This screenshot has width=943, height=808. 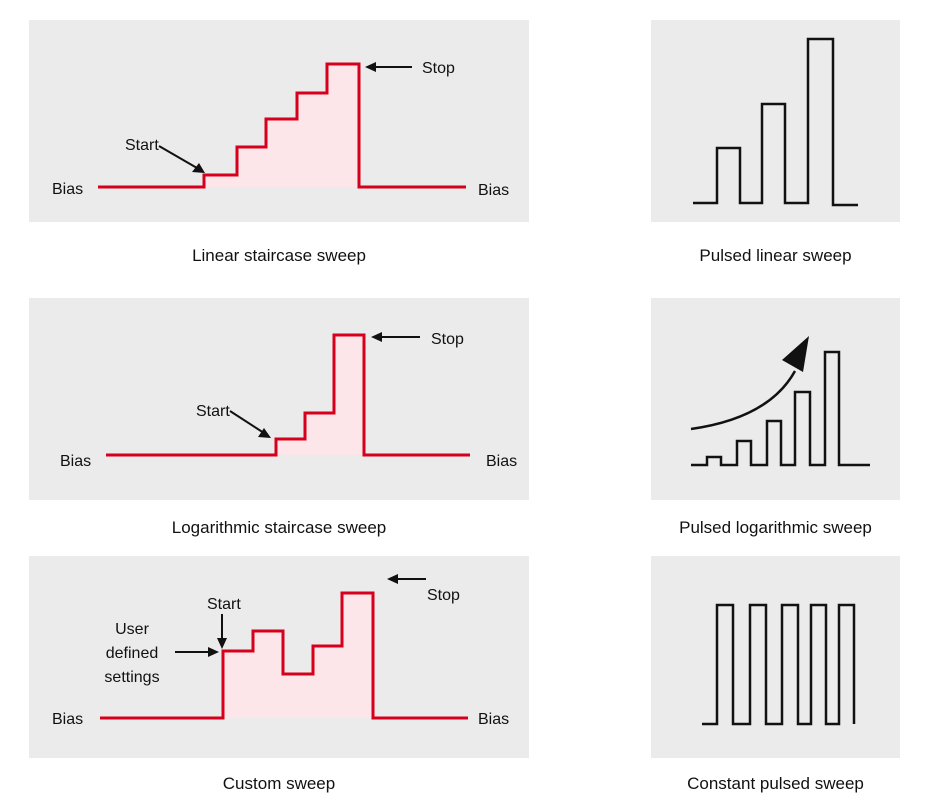 What do you see at coordinates (75, 461) in the screenshot?
I see `log-bias-left-label: Bias` at bounding box center [75, 461].